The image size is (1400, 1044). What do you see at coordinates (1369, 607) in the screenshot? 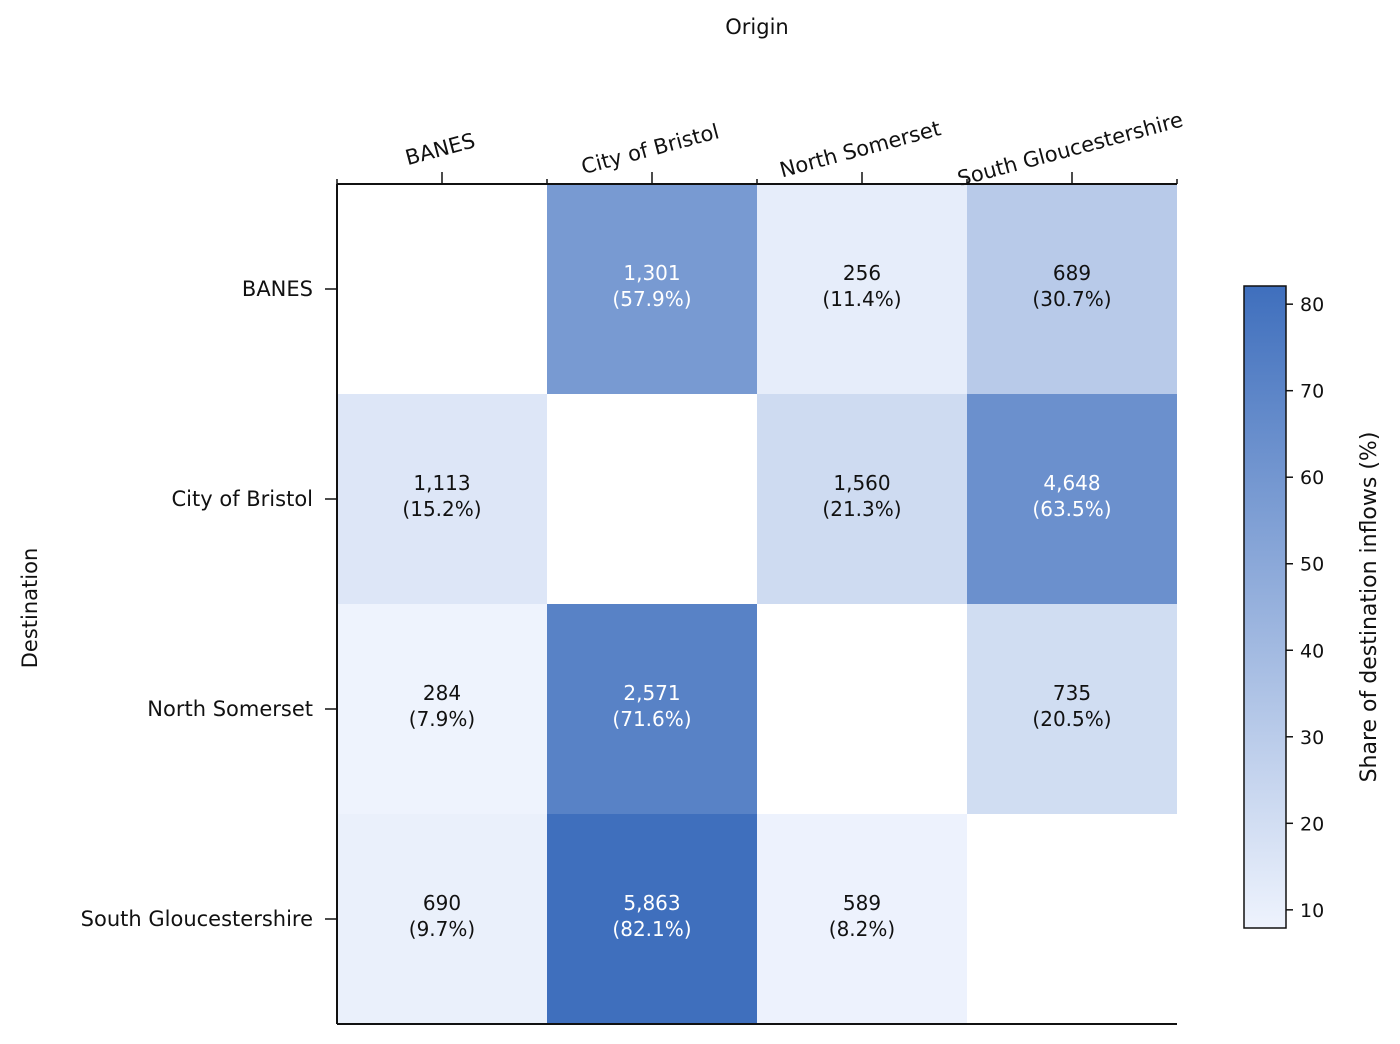
I see `colorbar-title: Share of destination inflows (%)` at bounding box center [1369, 607].